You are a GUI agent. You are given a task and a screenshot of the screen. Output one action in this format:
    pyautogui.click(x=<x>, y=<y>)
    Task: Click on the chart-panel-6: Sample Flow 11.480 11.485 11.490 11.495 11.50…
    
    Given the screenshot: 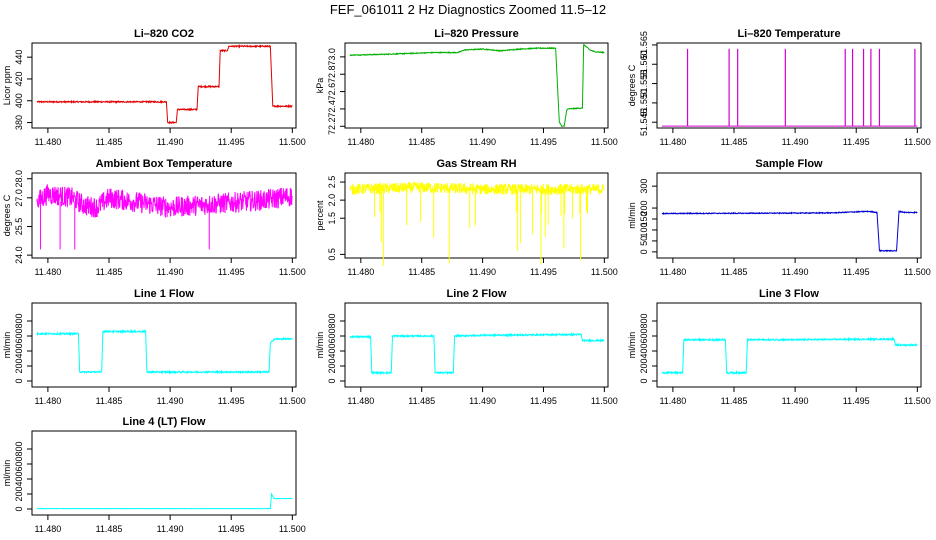 What is the action you would take?
    pyautogui.click(x=779, y=217)
    